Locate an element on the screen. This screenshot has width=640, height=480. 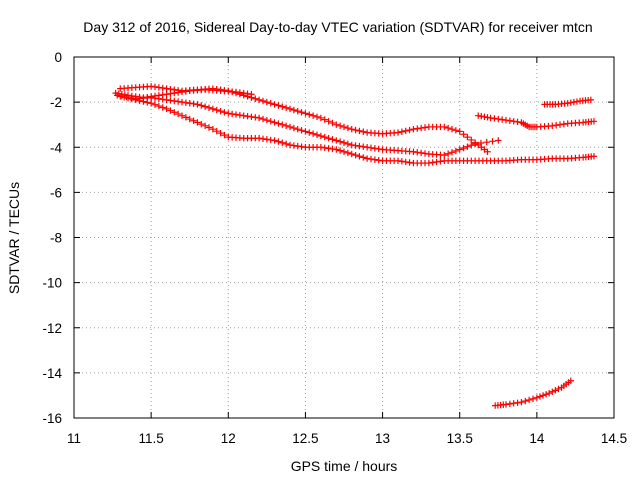
y-tick-label: -14 is located at coordinates (52, 373).